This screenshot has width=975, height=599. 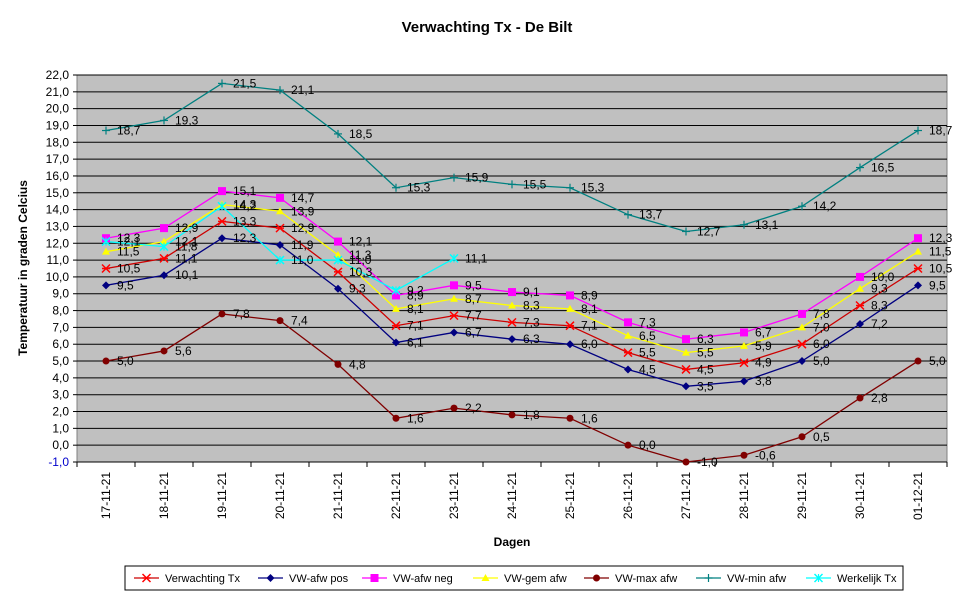 I want to click on data-label: 6,3, so click(x=531, y=339).